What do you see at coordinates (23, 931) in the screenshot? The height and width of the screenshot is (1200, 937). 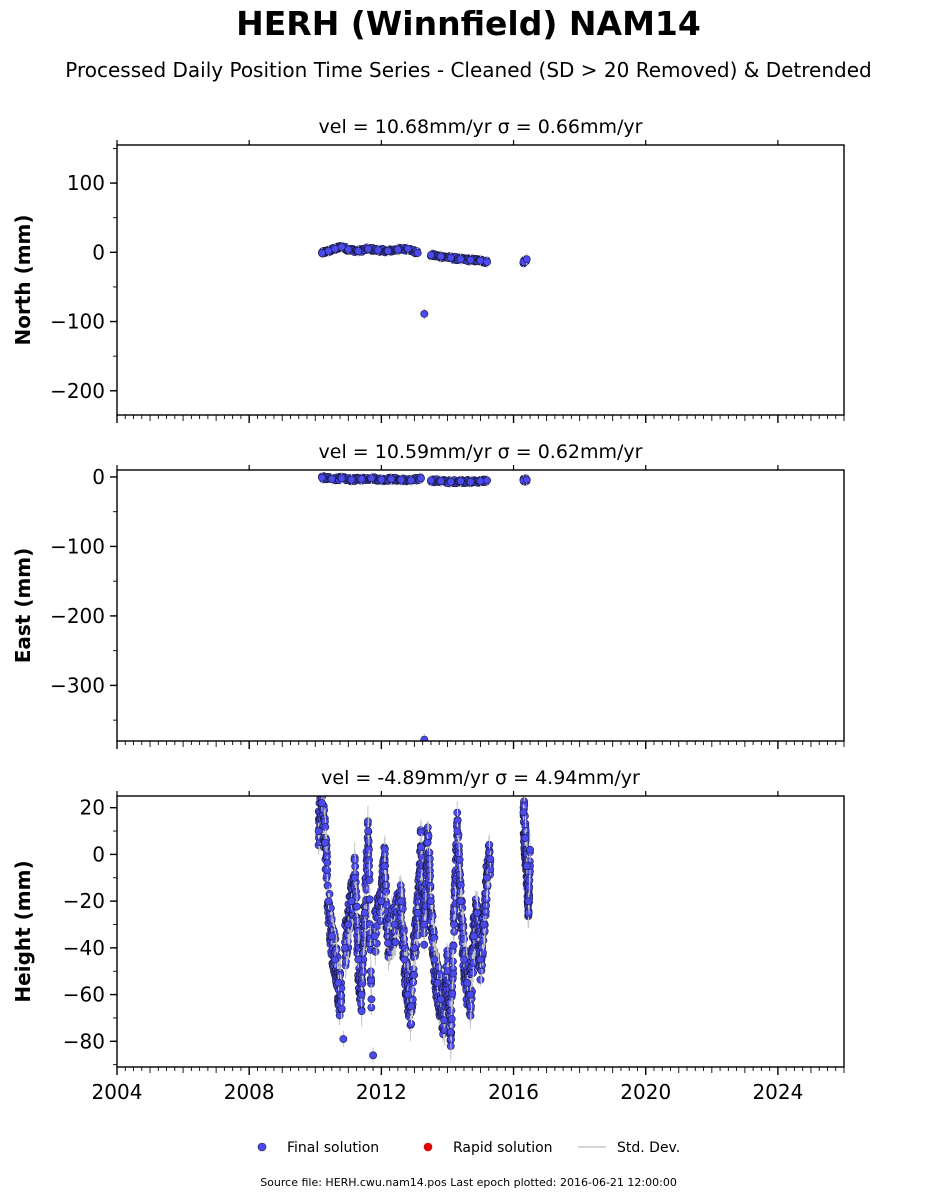 I see `y-axis-label: Height (mm)` at bounding box center [23, 931].